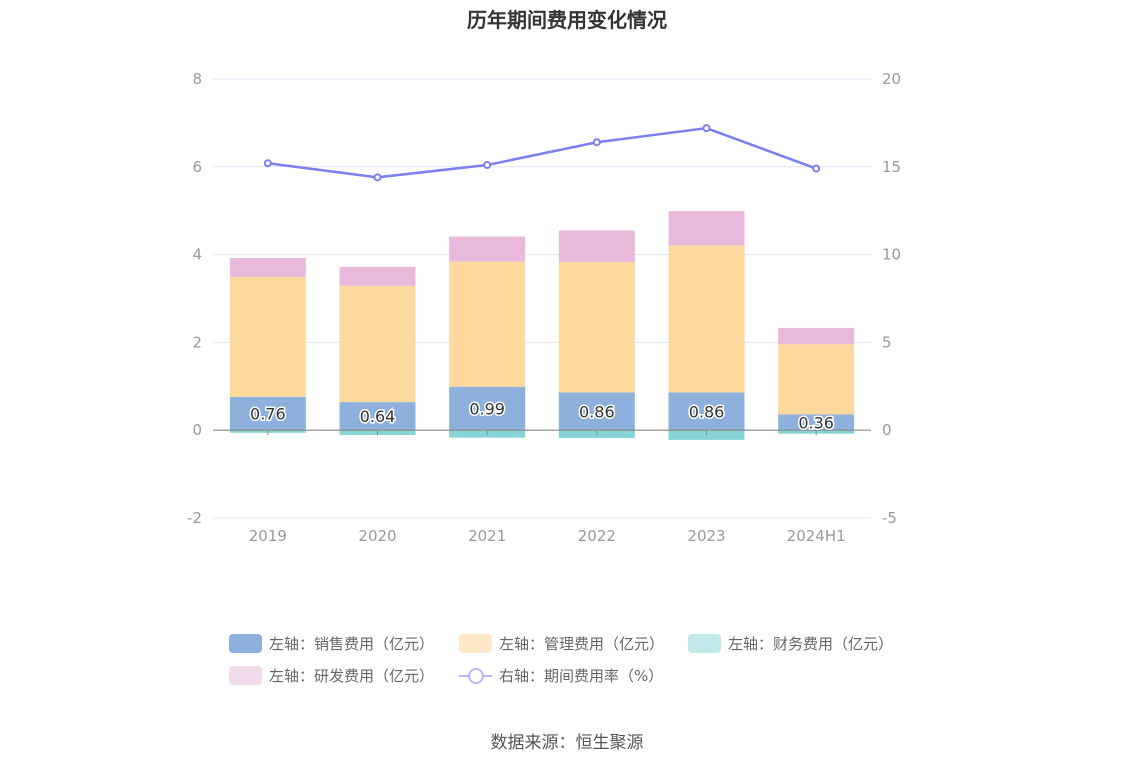 The width and height of the screenshot is (1134, 766). I want to click on right-axis-tick-label: 5, so click(887, 342).